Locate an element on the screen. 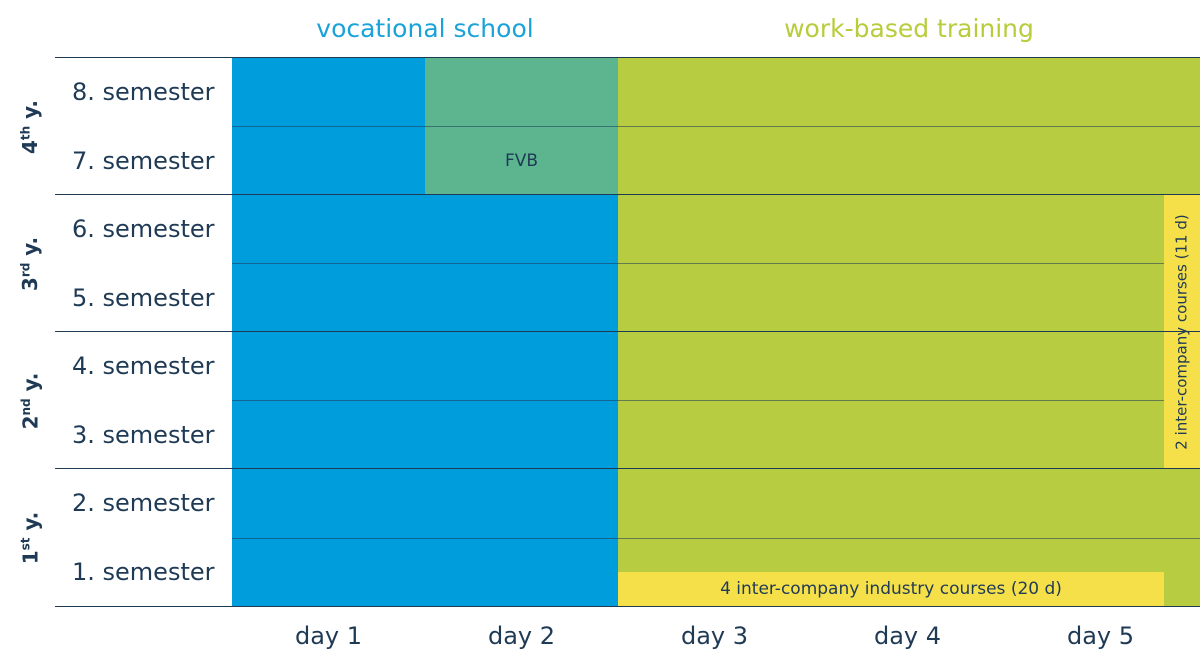  side-courses-label: 2 inter-company courses (11 d) is located at coordinates (1182, 332).